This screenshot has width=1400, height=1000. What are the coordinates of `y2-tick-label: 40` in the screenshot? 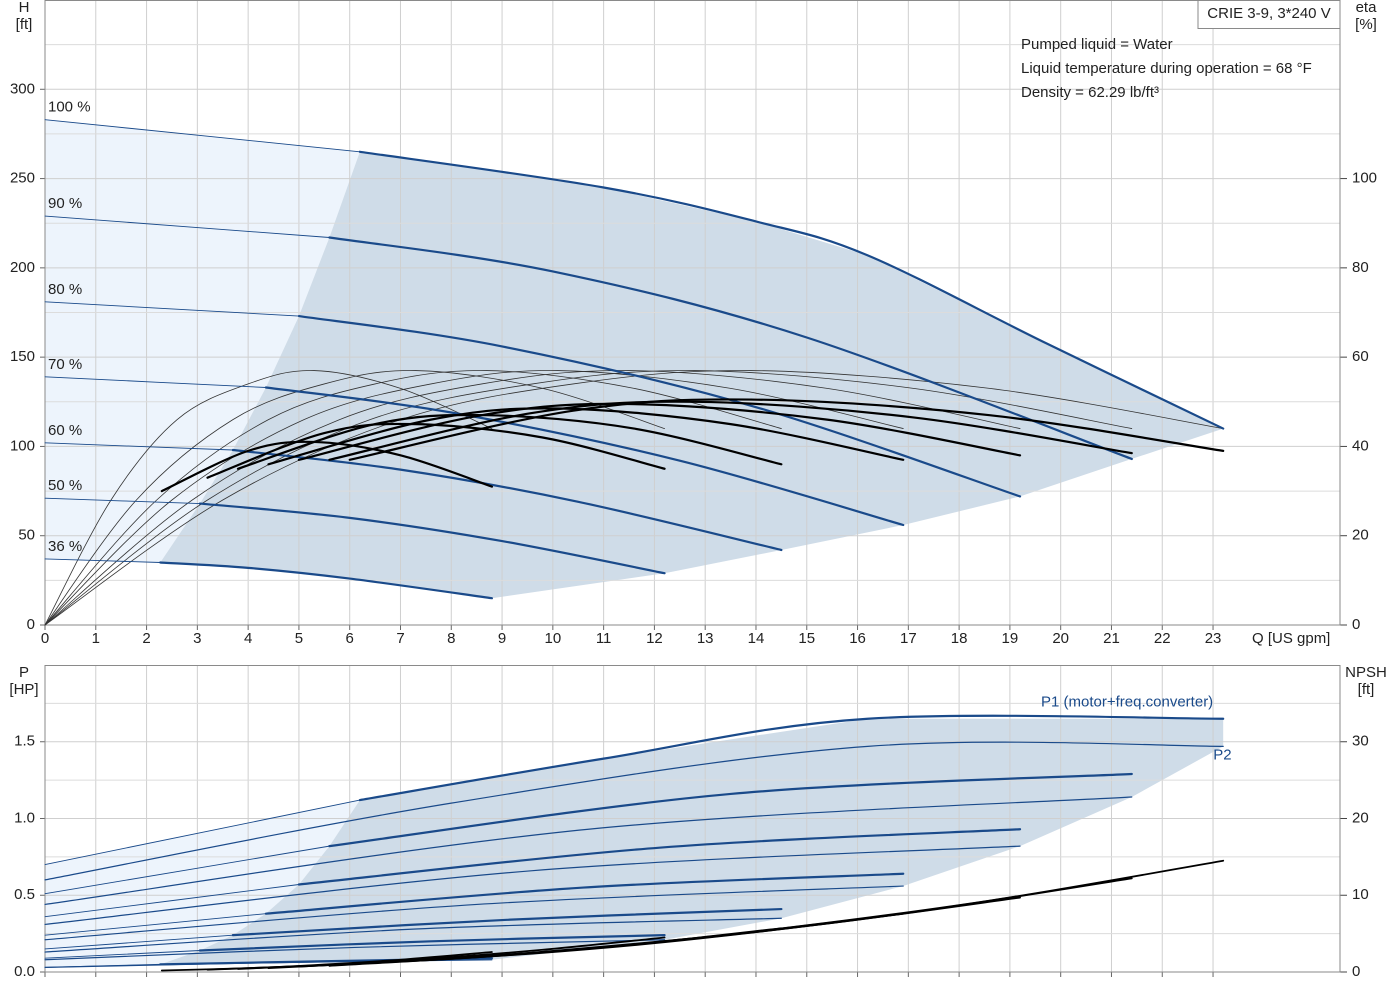 It's located at (1360, 445).